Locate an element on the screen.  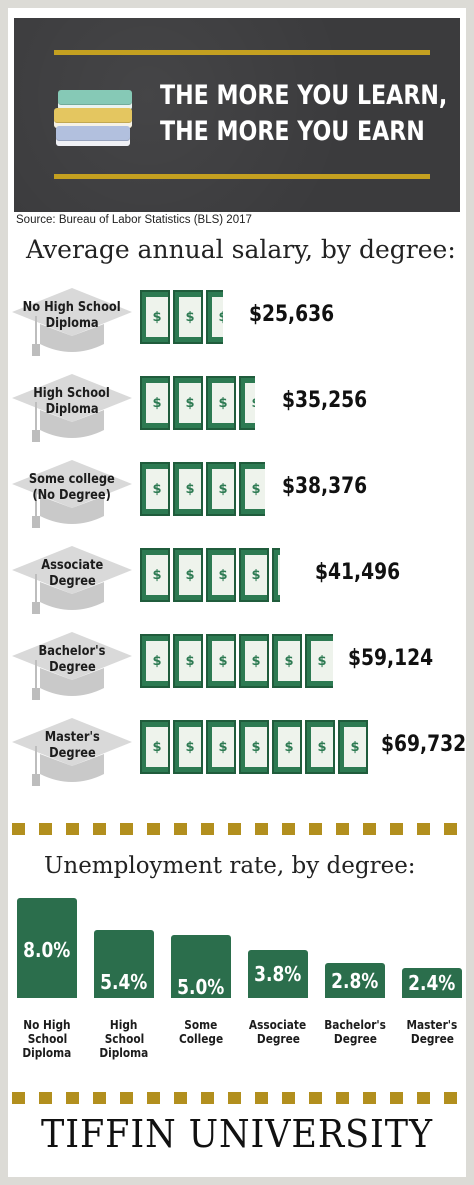
unemployment-bar: 3.8% is located at coordinates (278, 974).